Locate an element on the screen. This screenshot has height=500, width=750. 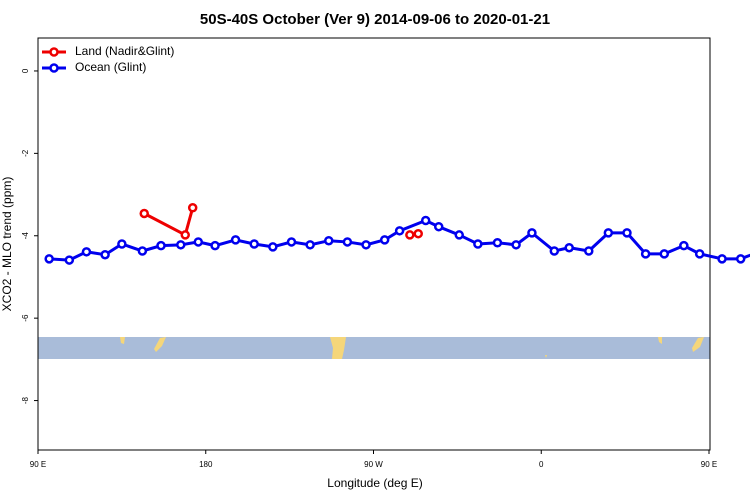
legend-label: Land (Nadir&Glint) is located at coordinates (124, 51).